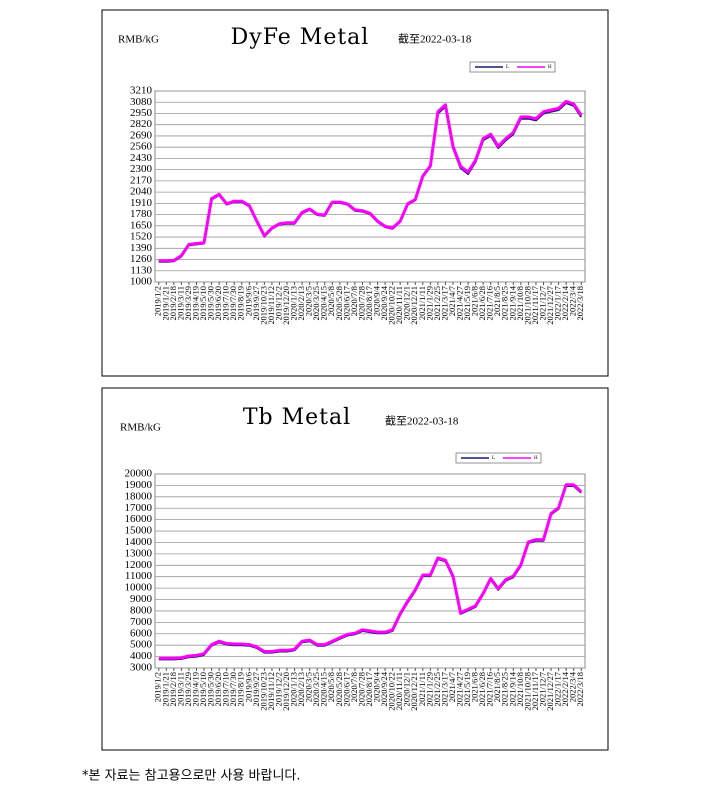 The height and width of the screenshot is (796, 710). I want to click on y-tick-label: 17000, so click(139, 508).